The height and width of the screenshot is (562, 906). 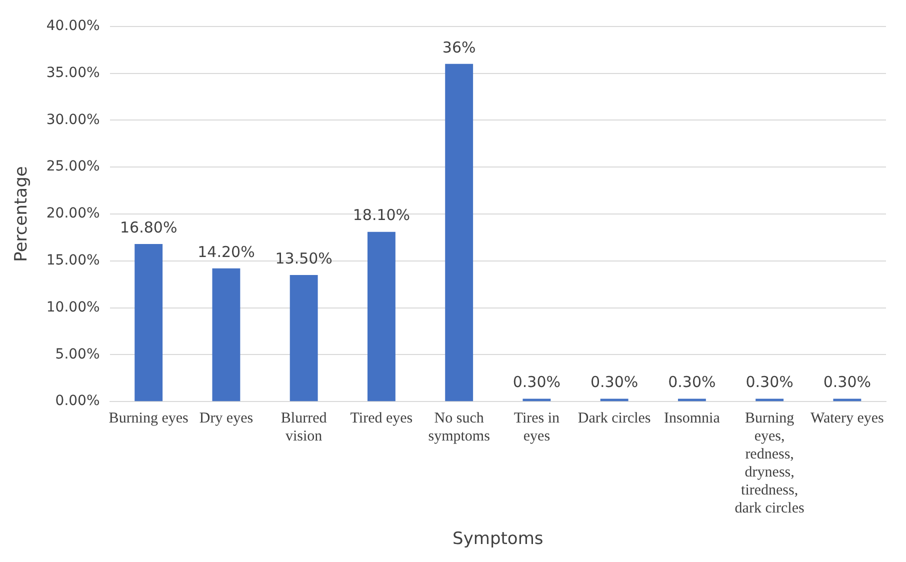 I want to click on y-tick-label: 15.00%, so click(x=73, y=260).